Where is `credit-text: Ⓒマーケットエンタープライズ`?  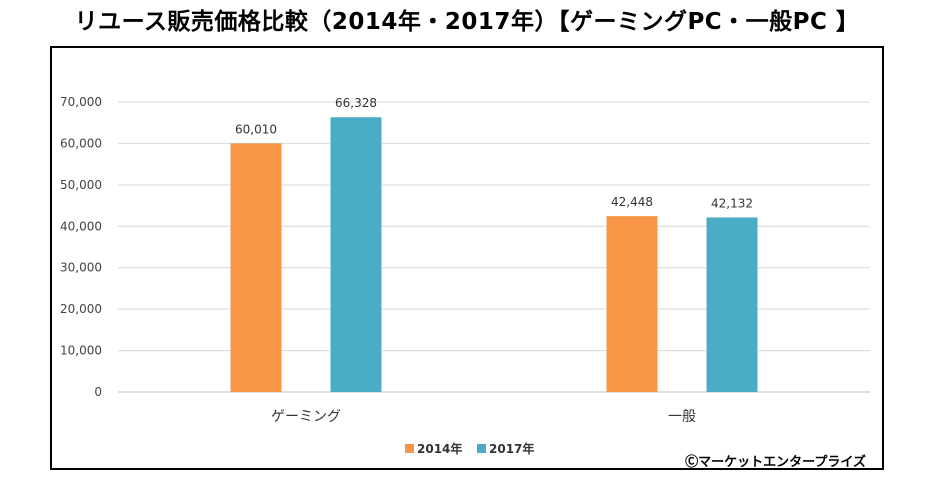
credit-text: Ⓒマーケットエンタープライズ is located at coordinates (775, 462).